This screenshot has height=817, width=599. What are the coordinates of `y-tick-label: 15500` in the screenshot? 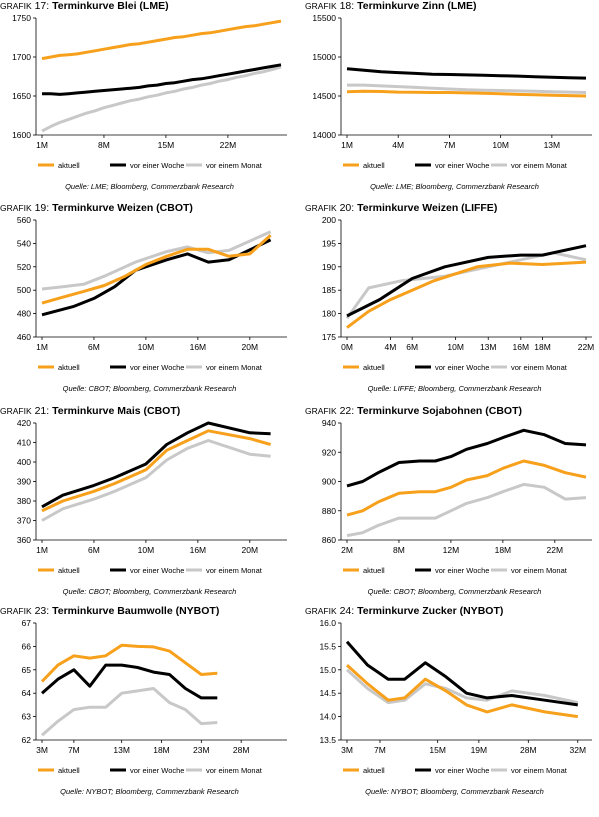 It's located at (324, 18).